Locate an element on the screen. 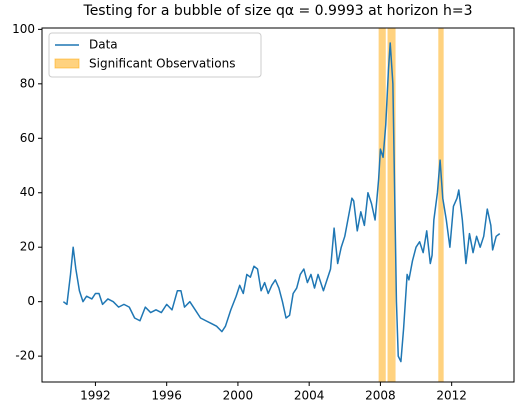 This screenshot has height=411, width=518. x-tick-label: 1992 is located at coordinates (95, 396).